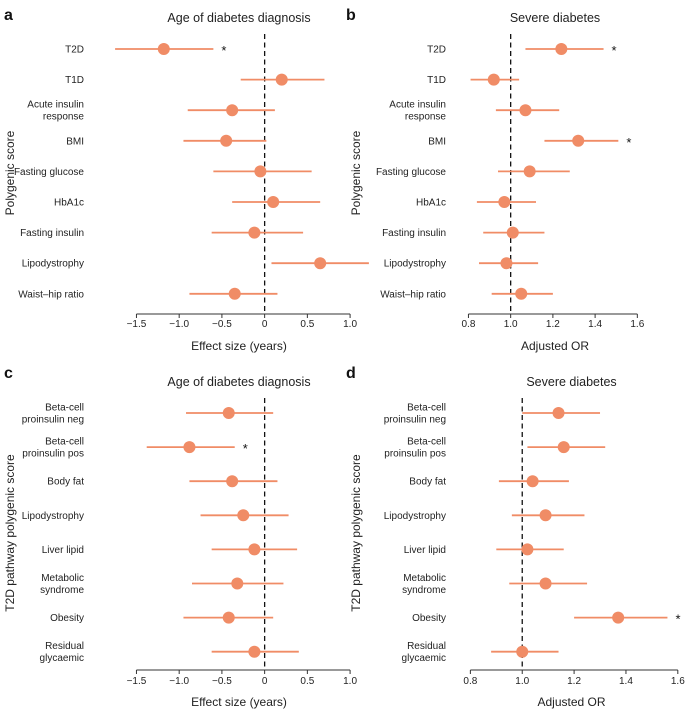 The image size is (685, 712). What do you see at coordinates (67, 618) in the screenshot?
I see `category-label: Obesity` at bounding box center [67, 618].